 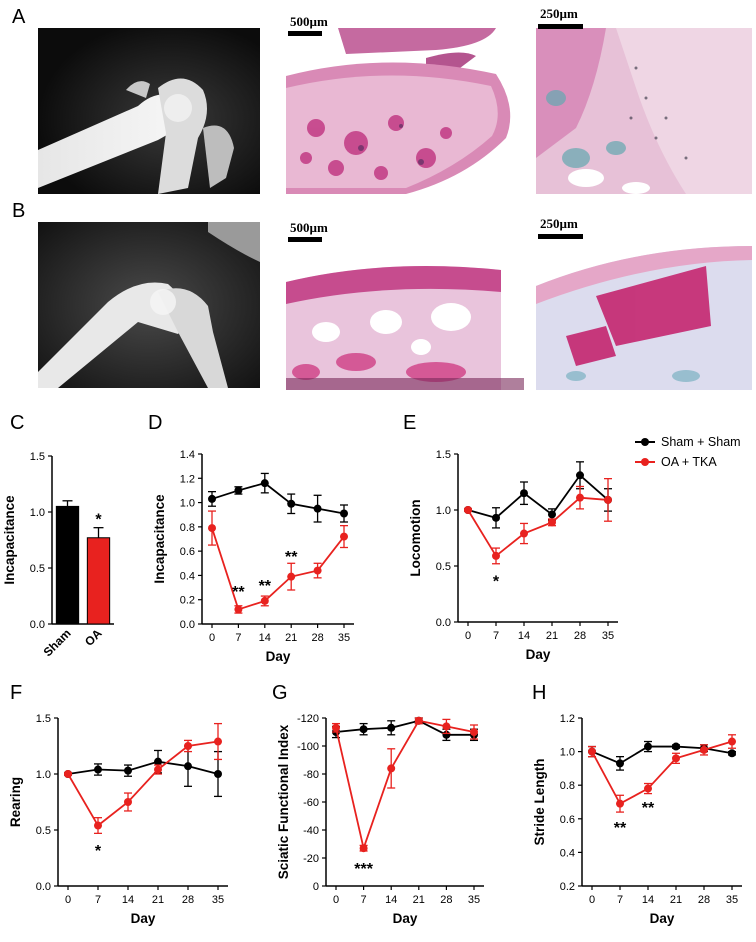 What do you see at coordinates (15, 802) in the screenshot?
I see `y-axis-title: Rearing` at bounding box center [15, 802].